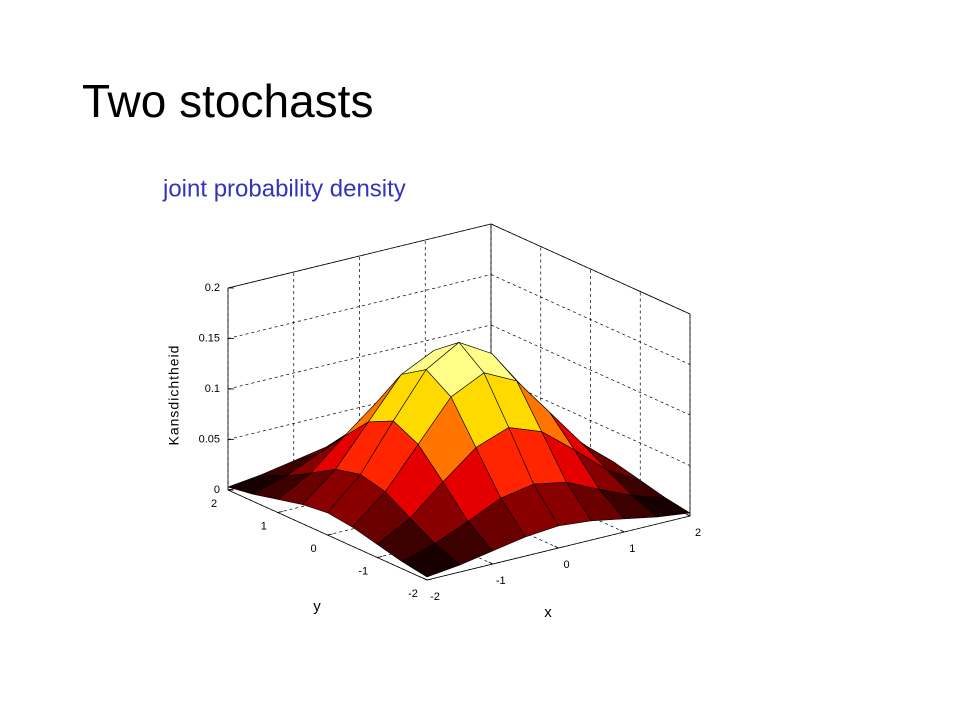  What do you see at coordinates (209, 338) in the screenshot?
I see `z-tick-label: 0.15` at bounding box center [209, 338].